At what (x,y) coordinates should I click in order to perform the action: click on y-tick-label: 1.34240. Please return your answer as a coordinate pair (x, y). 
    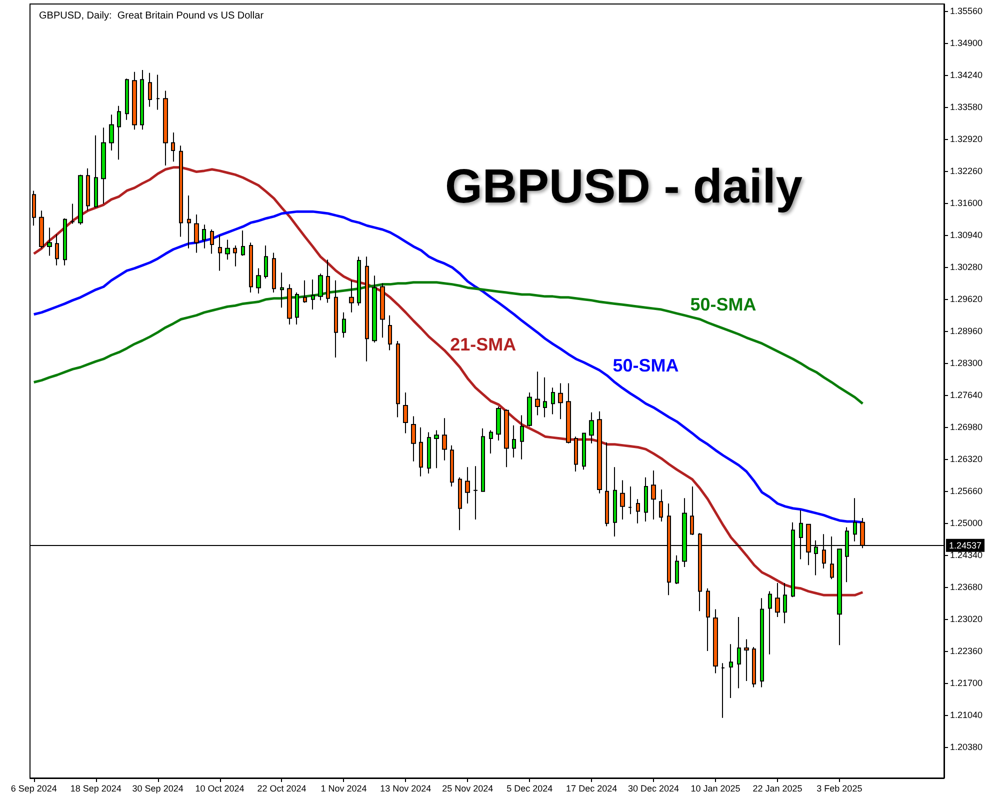
    Looking at the image, I should click on (966, 75).